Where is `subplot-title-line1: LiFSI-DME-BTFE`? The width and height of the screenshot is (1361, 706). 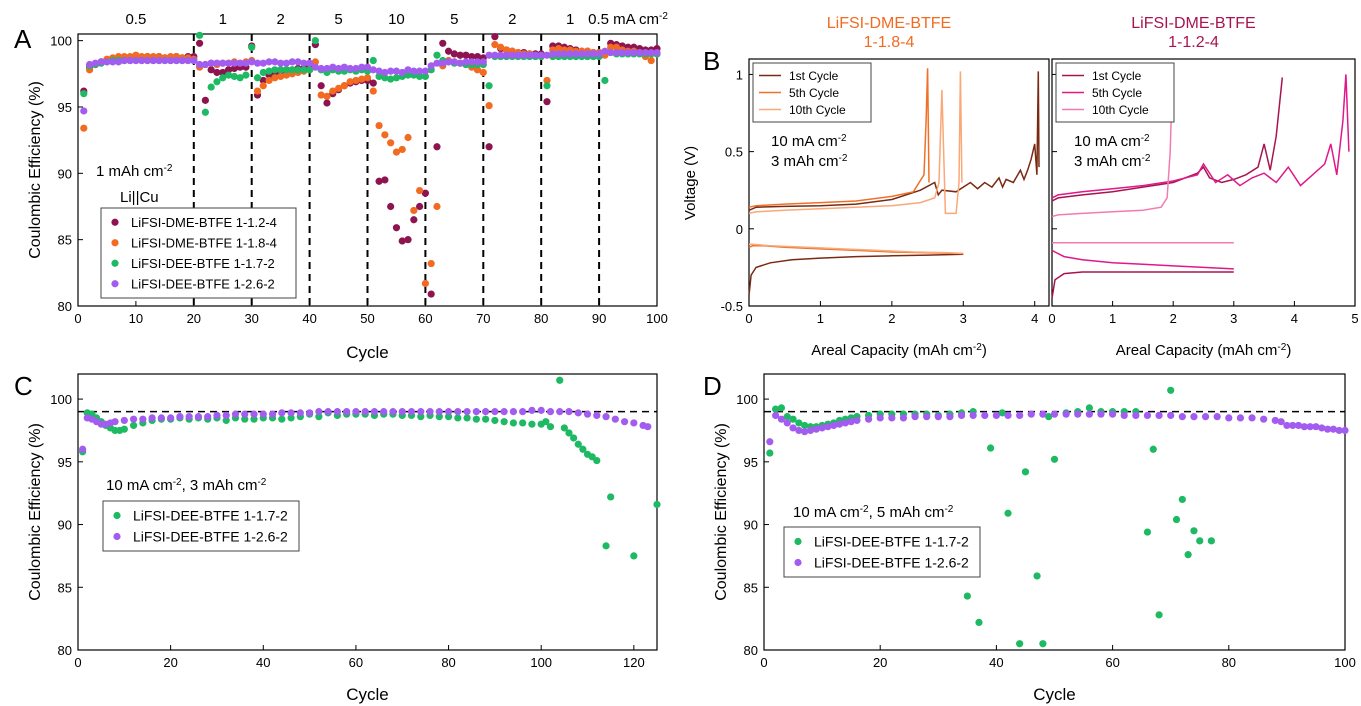 subplot-title-line1: LiFSI-DME-BTFE is located at coordinates (1193, 23).